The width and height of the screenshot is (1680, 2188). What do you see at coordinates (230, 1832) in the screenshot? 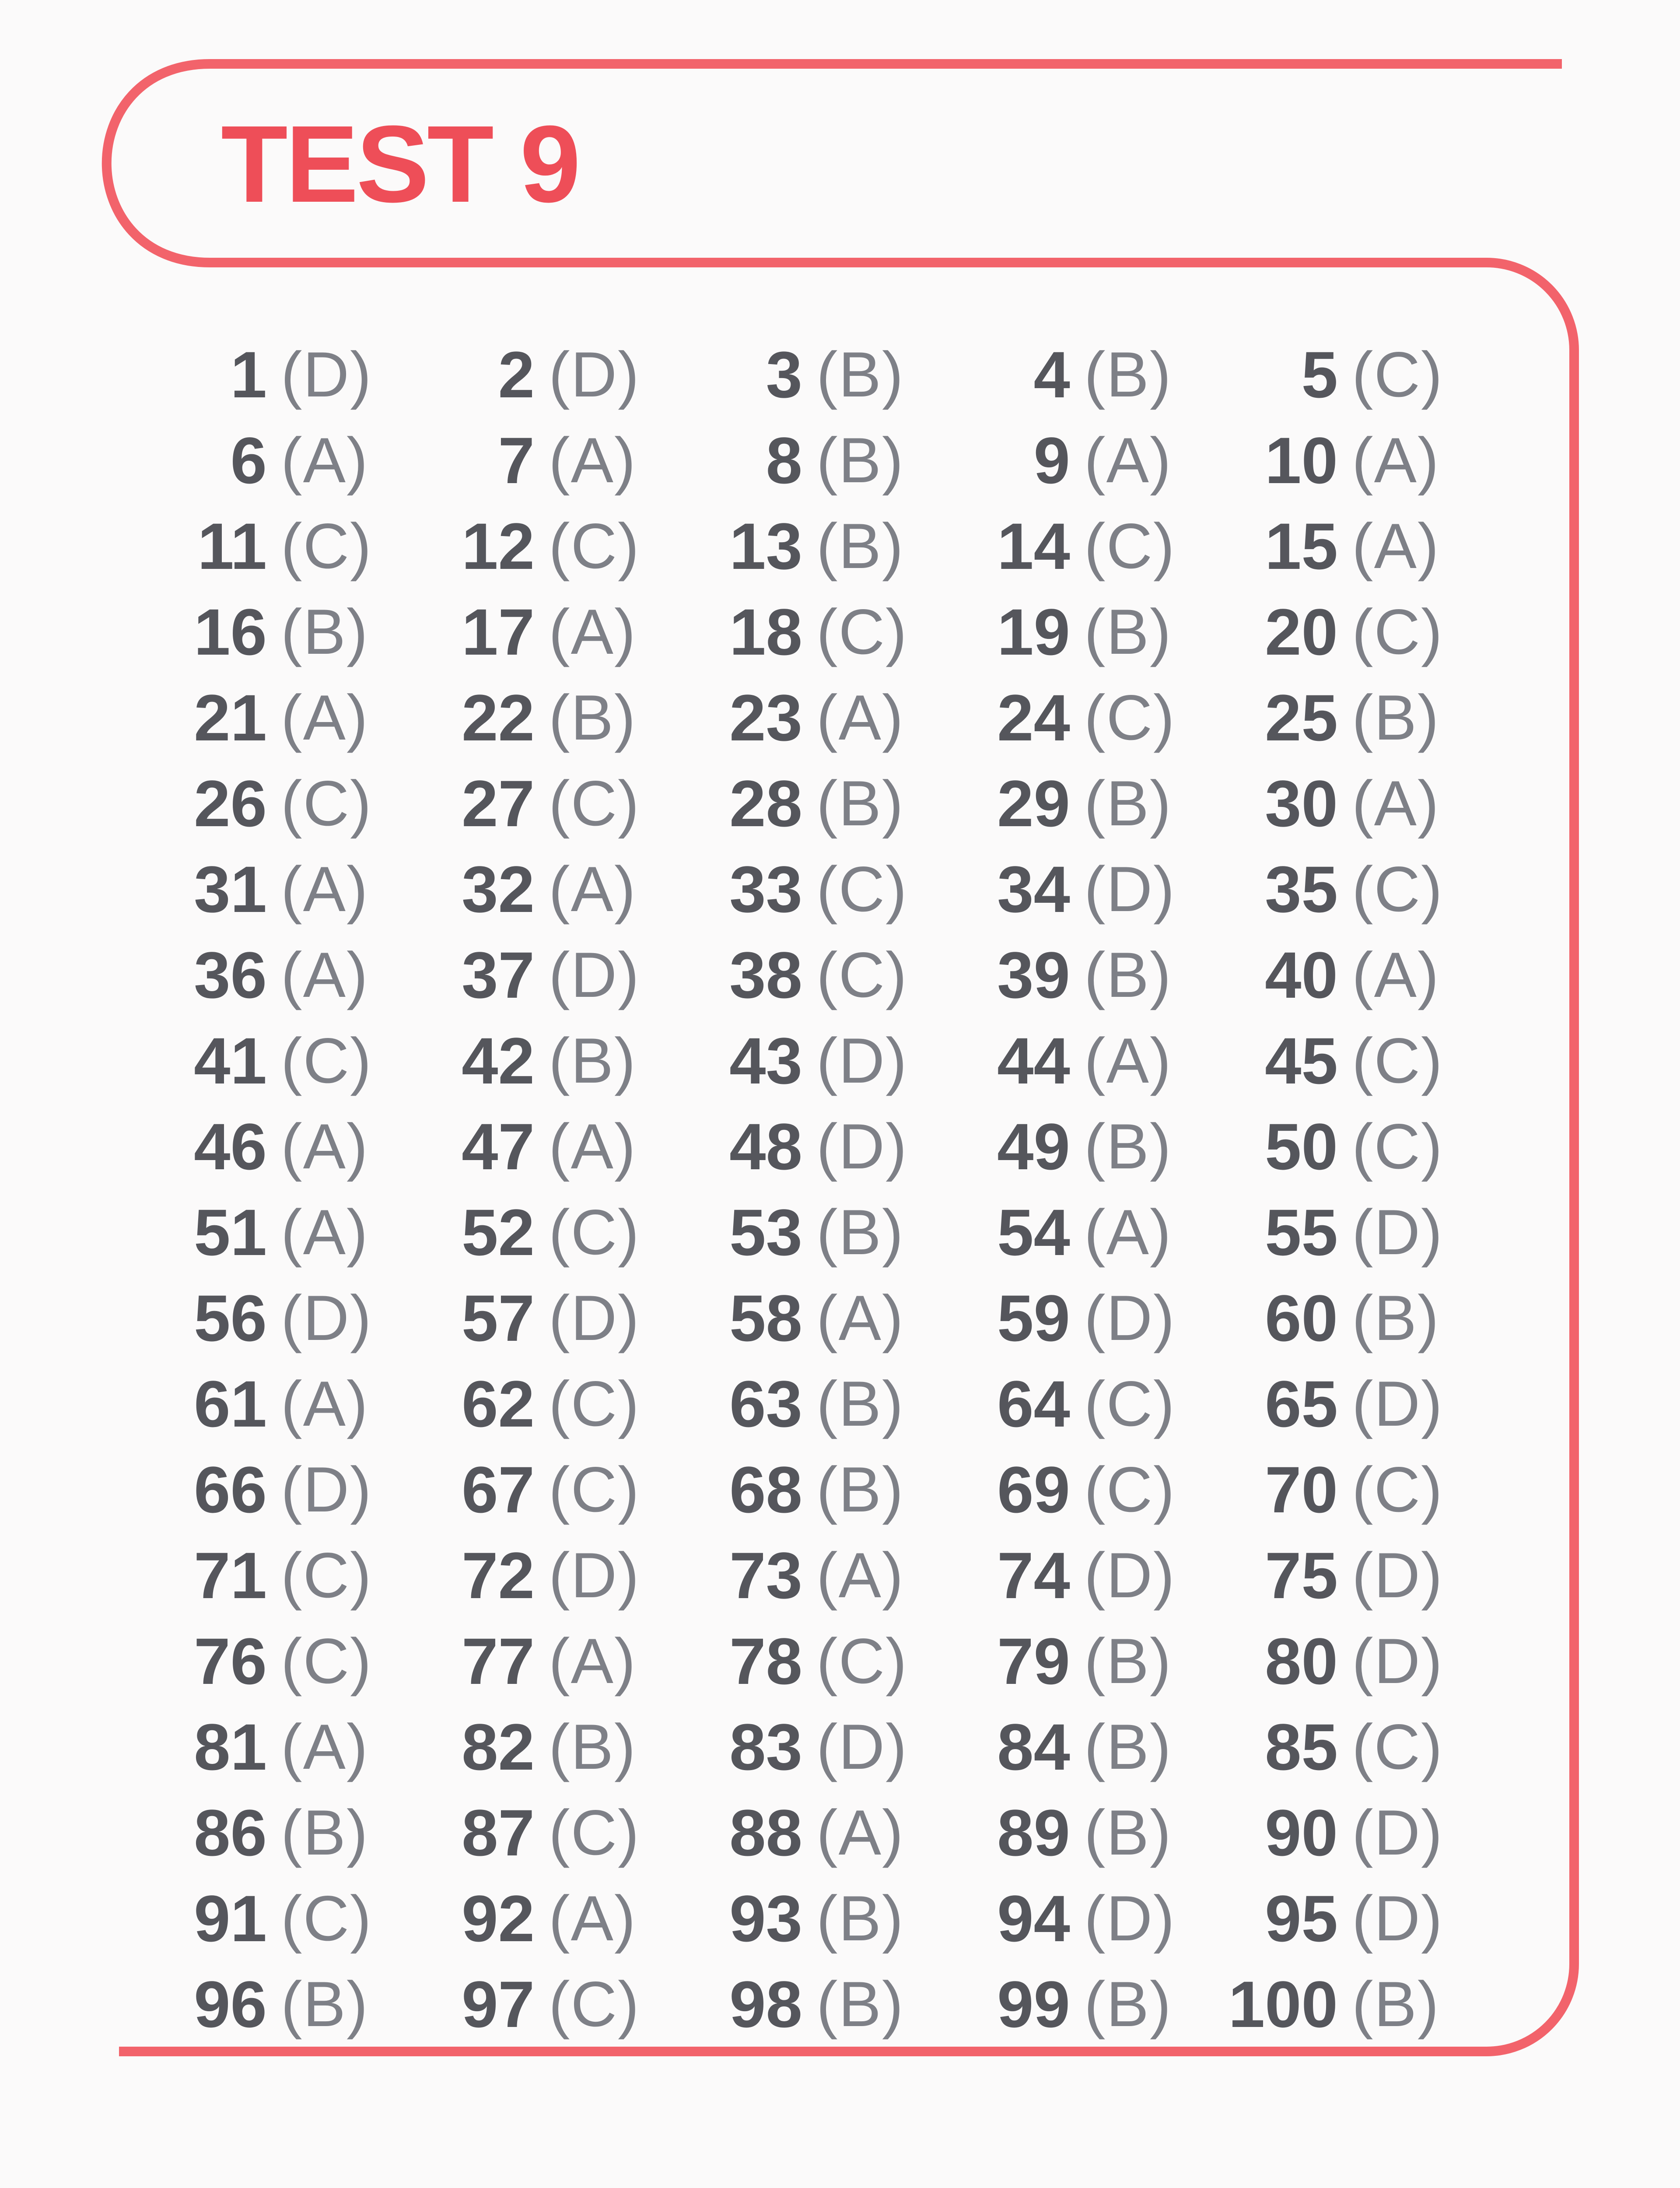
I see `question-number: 86` at bounding box center [230, 1832].